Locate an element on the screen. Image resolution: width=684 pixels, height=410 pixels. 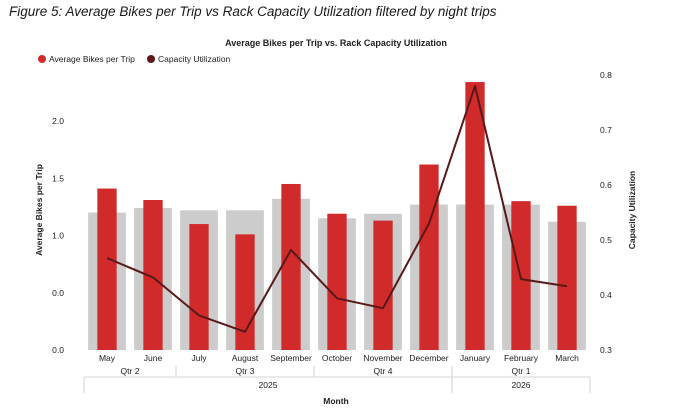
legend-marker-bikes is located at coordinates (42, 59).